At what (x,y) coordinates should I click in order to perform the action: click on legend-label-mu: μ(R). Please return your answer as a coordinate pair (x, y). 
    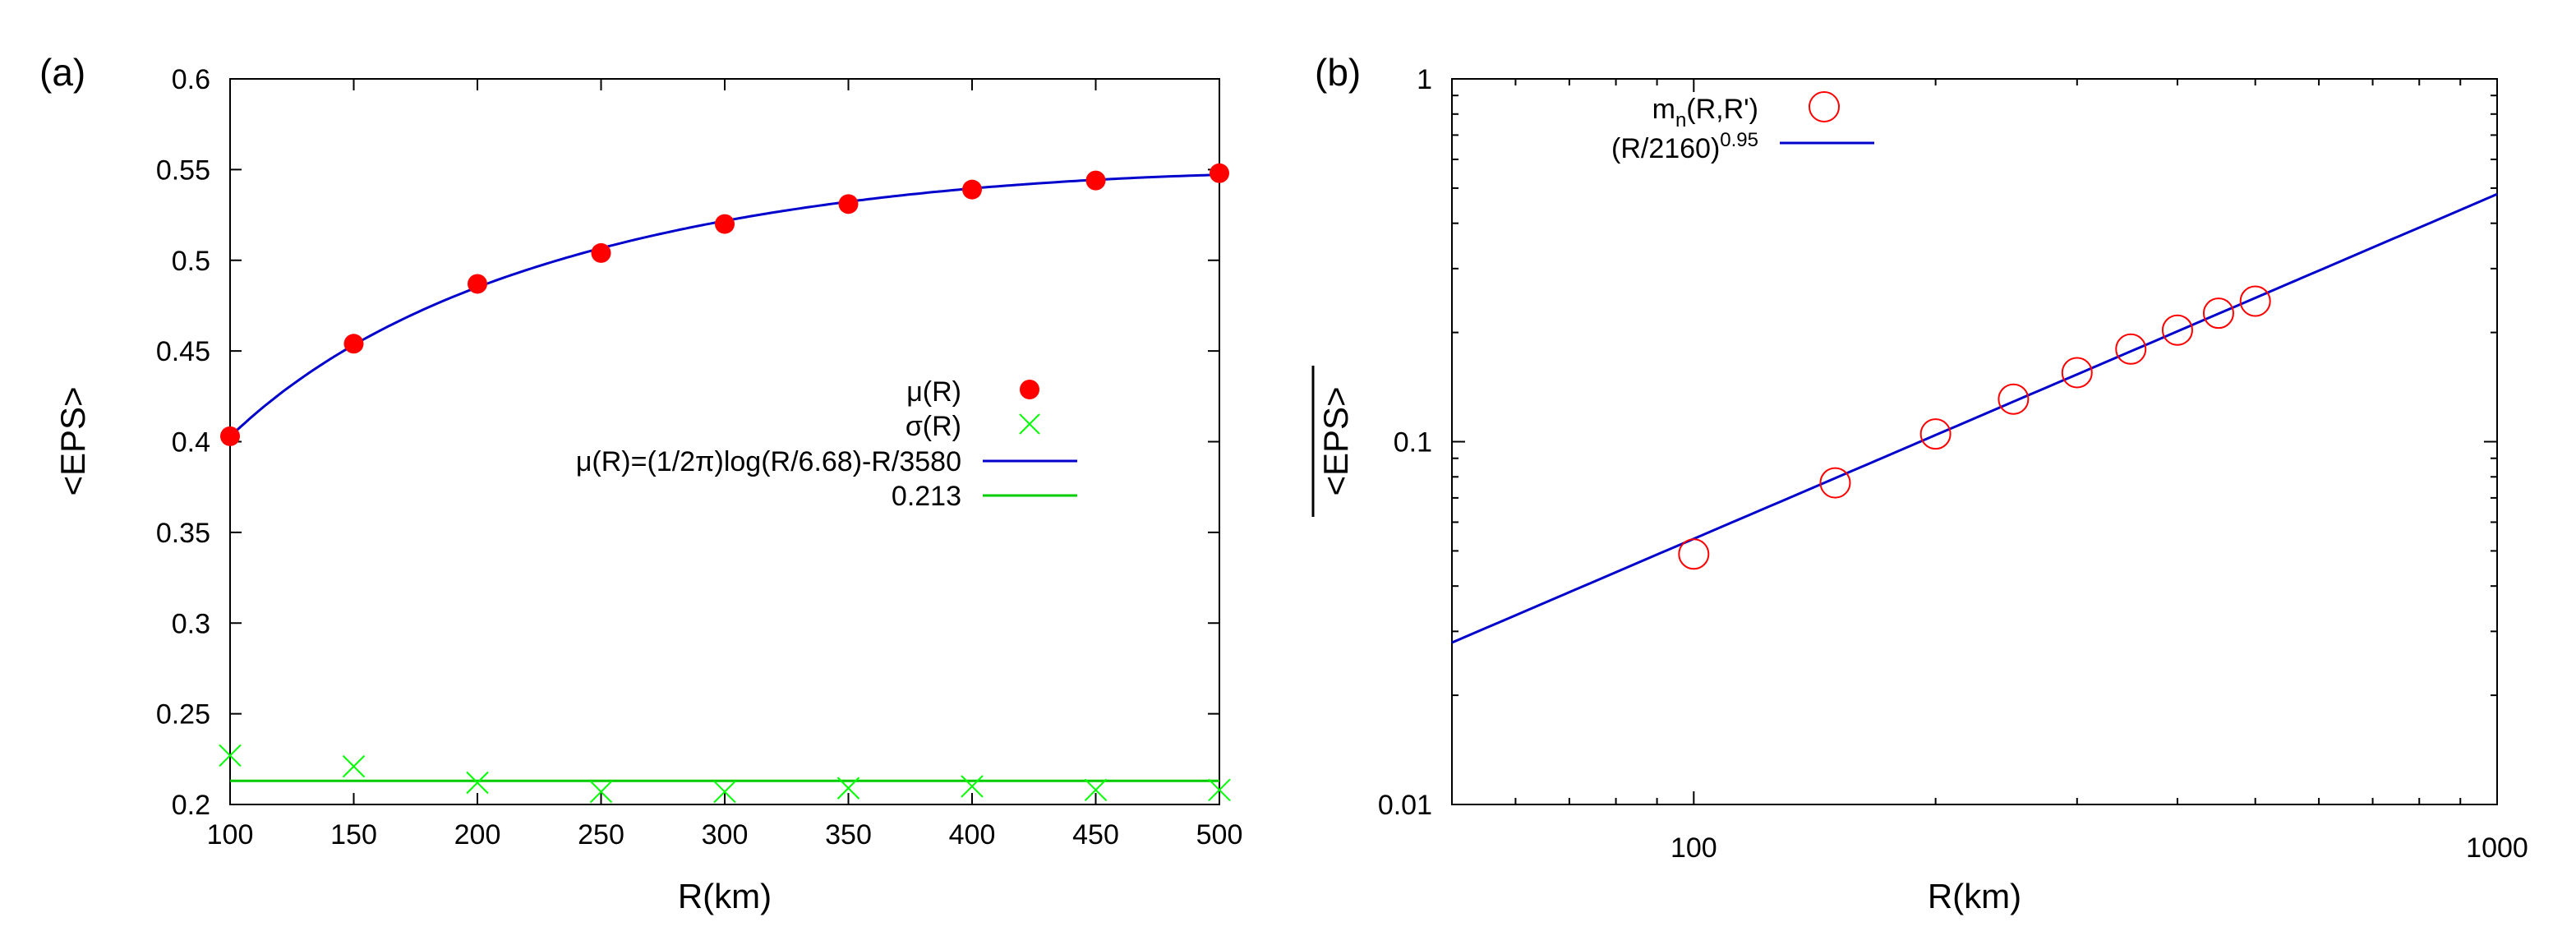
    Looking at the image, I should click on (933, 392).